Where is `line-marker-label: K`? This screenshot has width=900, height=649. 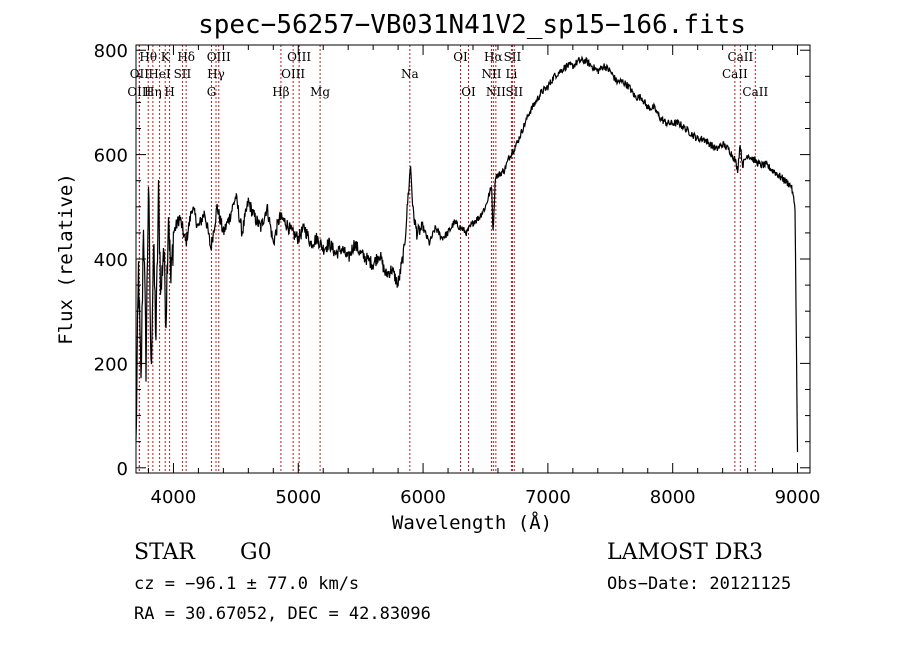 line-marker-label: K is located at coordinates (166, 57).